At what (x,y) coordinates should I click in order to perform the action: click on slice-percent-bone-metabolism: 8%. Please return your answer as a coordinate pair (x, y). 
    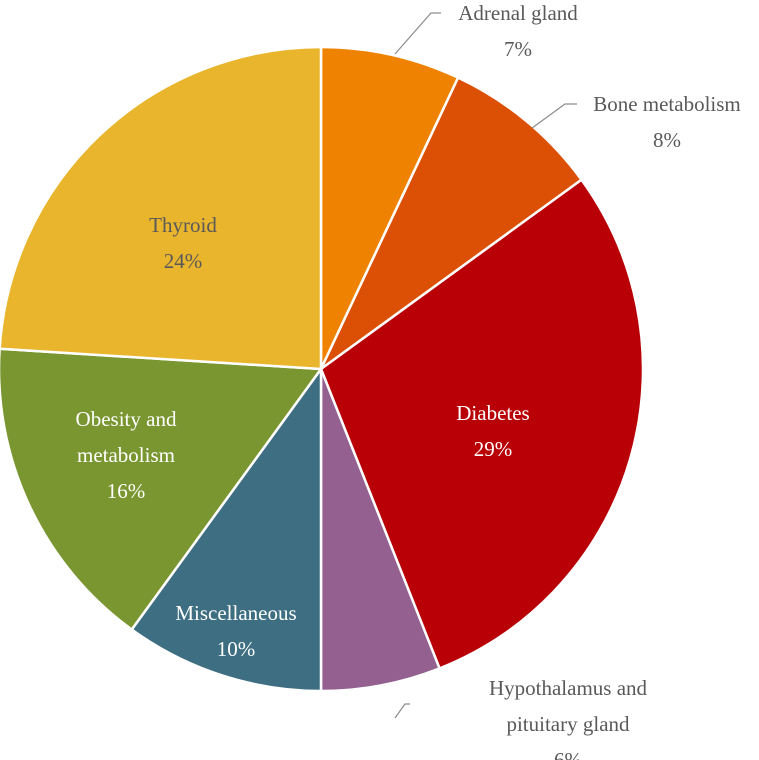
    Looking at the image, I should click on (667, 140).